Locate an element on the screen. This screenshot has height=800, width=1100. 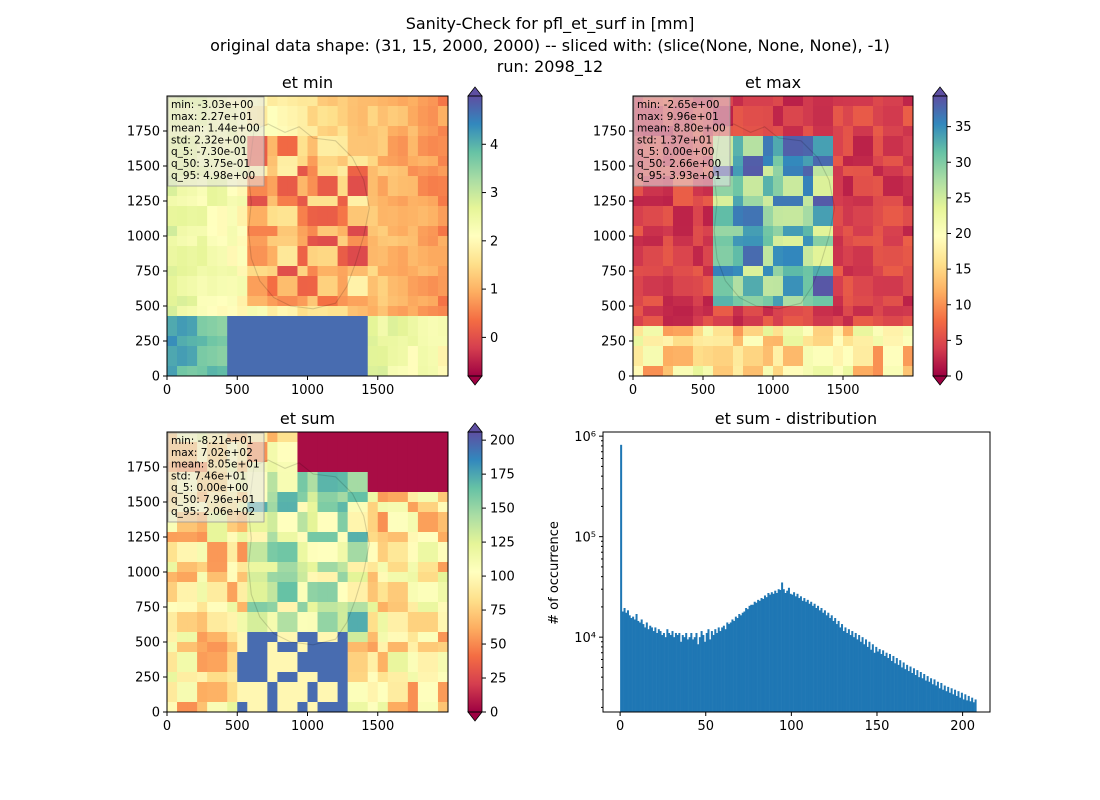
hist-axes-frame is located at coordinates (796, 572).